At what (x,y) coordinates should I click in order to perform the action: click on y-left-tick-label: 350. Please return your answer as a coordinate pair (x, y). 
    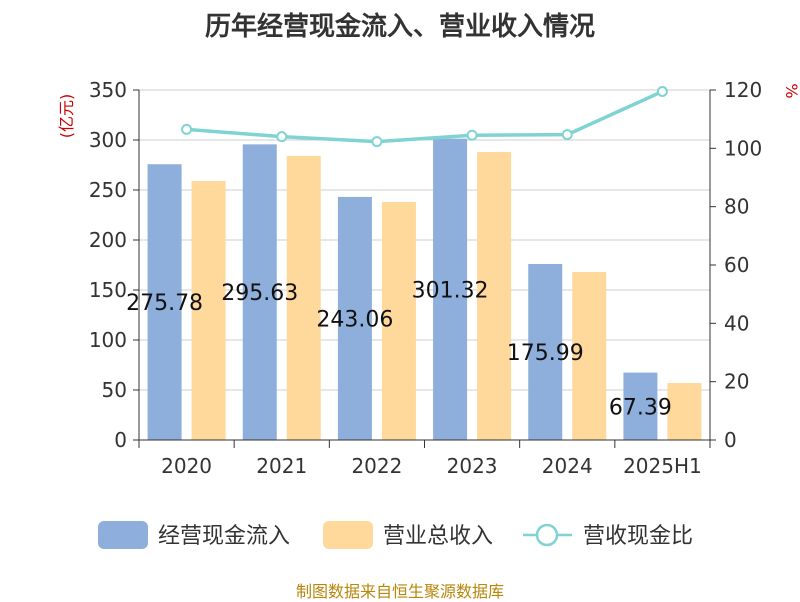
    Looking at the image, I should click on (108, 90).